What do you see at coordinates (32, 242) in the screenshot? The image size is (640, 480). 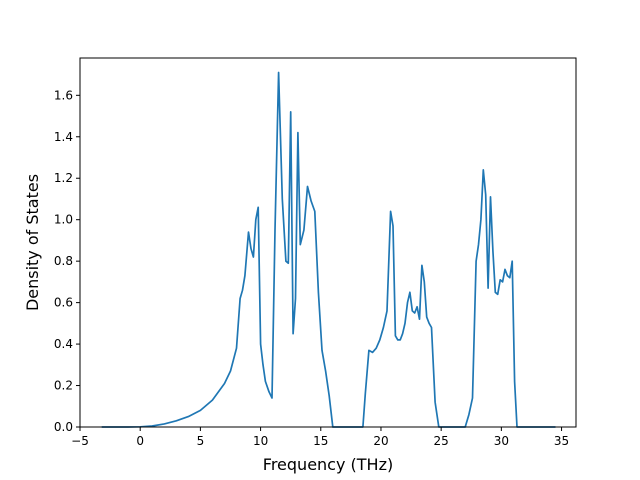 I see `y-axis-label: Density of States` at bounding box center [32, 242].